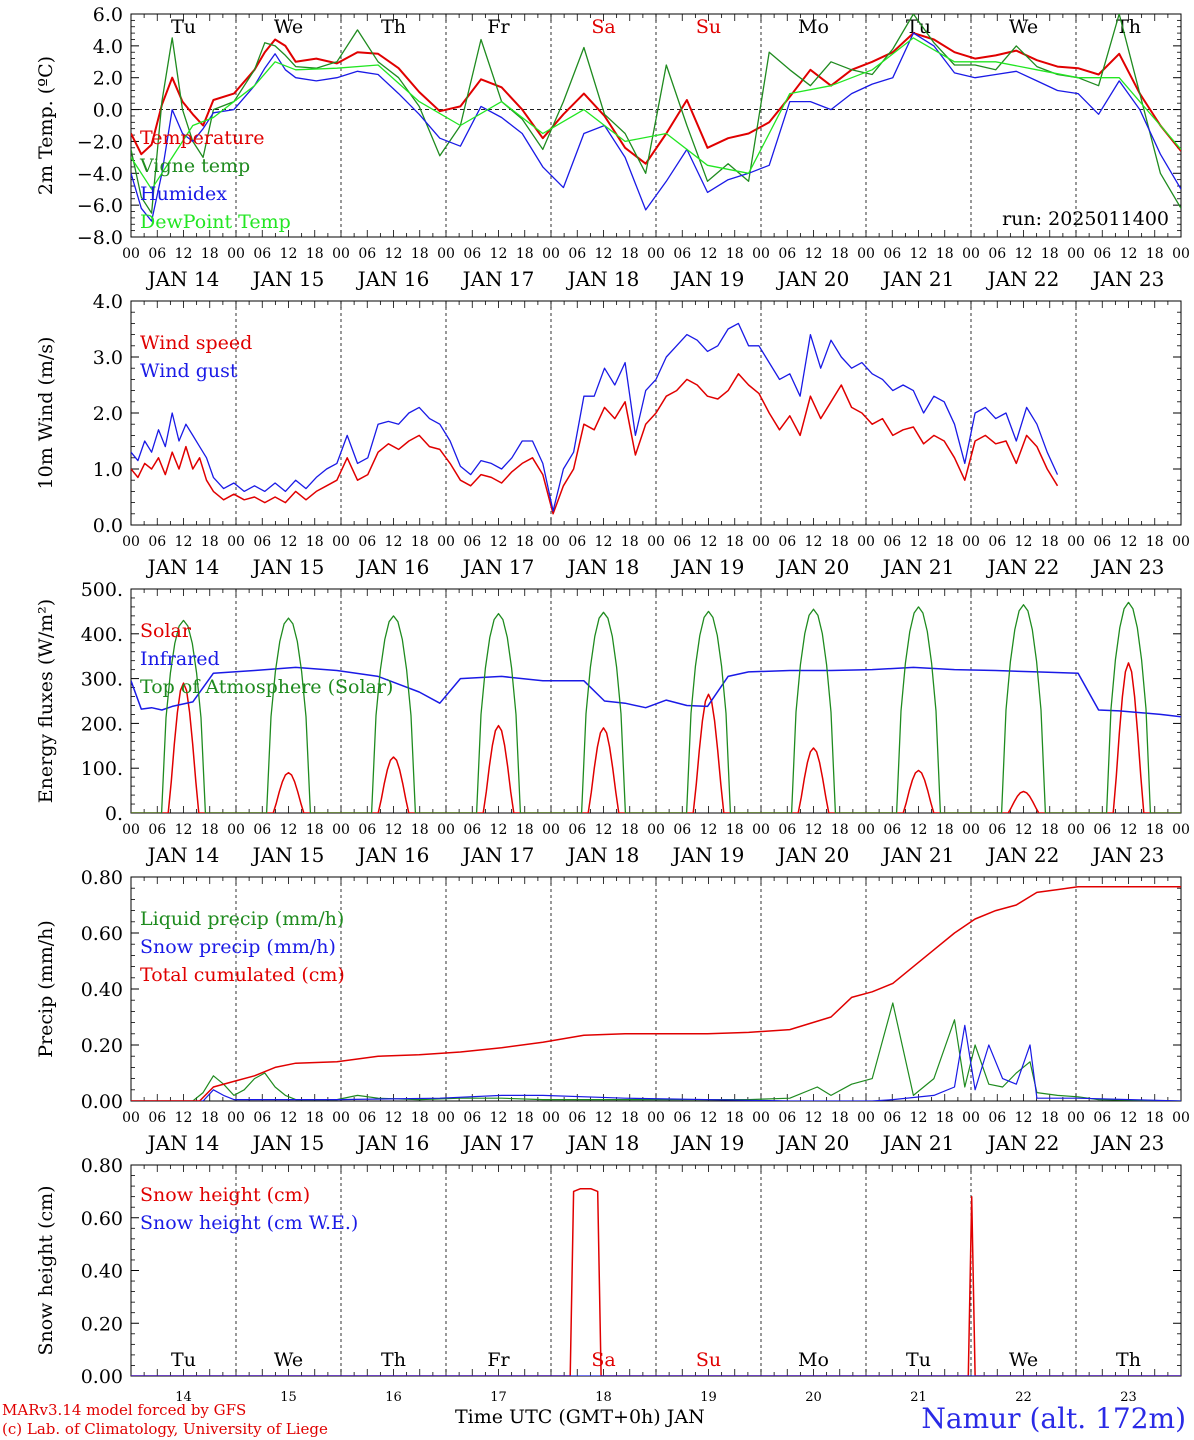 The height and width of the screenshot is (1440, 1194). I want to click on day-name: Th, so click(1128, 1360).